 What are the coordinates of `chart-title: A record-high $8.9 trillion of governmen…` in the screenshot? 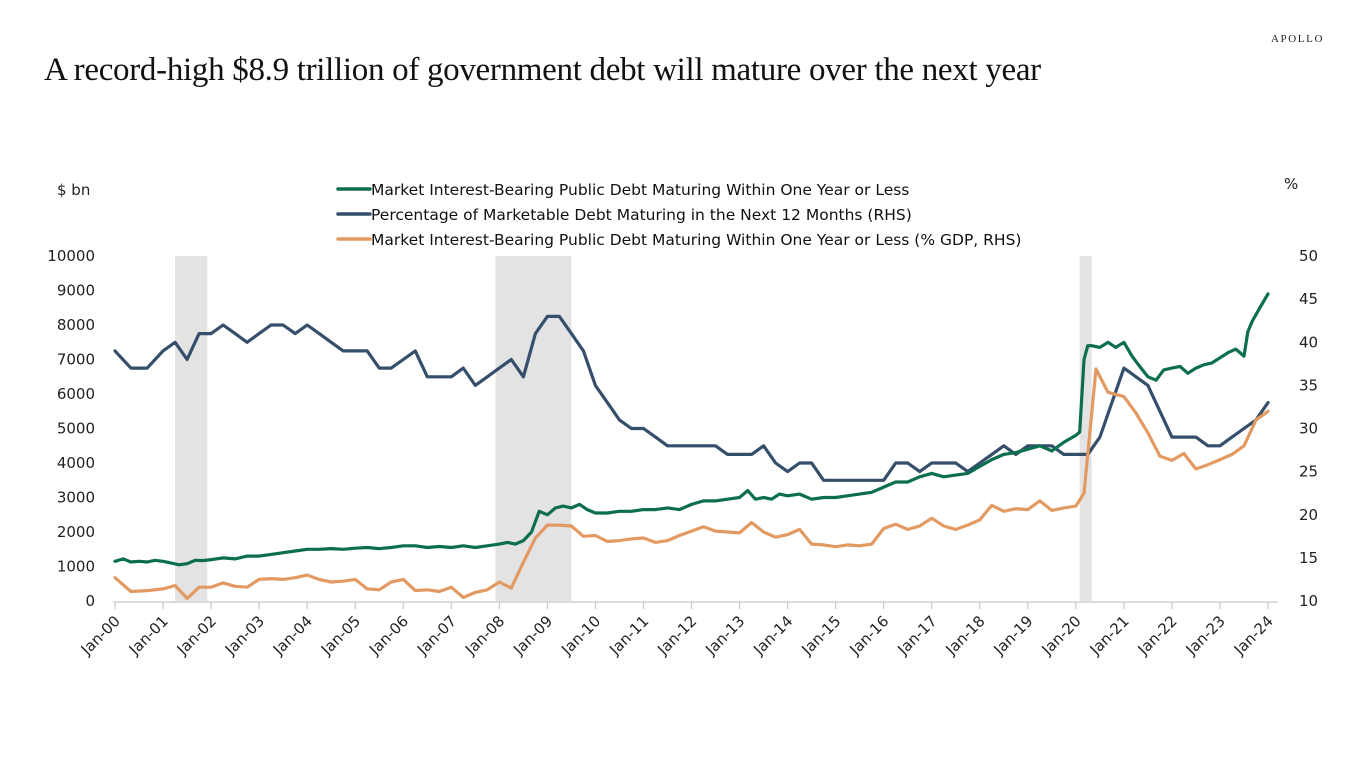 It's located at (542, 70).